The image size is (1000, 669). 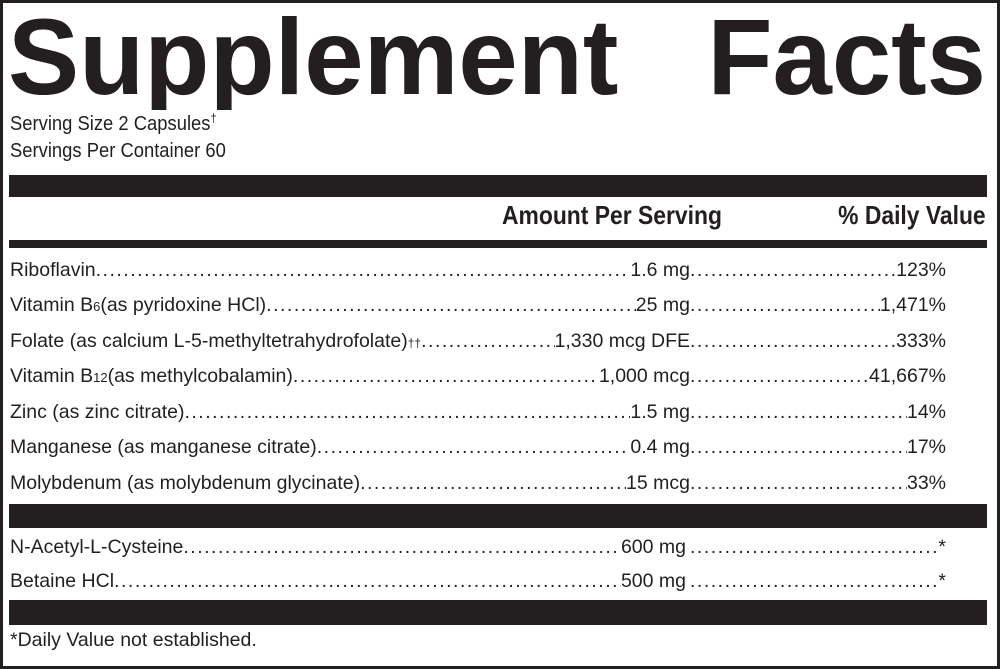 What do you see at coordinates (653, 546) in the screenshot?
I see `nutrient-amount: 600 mg` at bounding box center [653, 546].